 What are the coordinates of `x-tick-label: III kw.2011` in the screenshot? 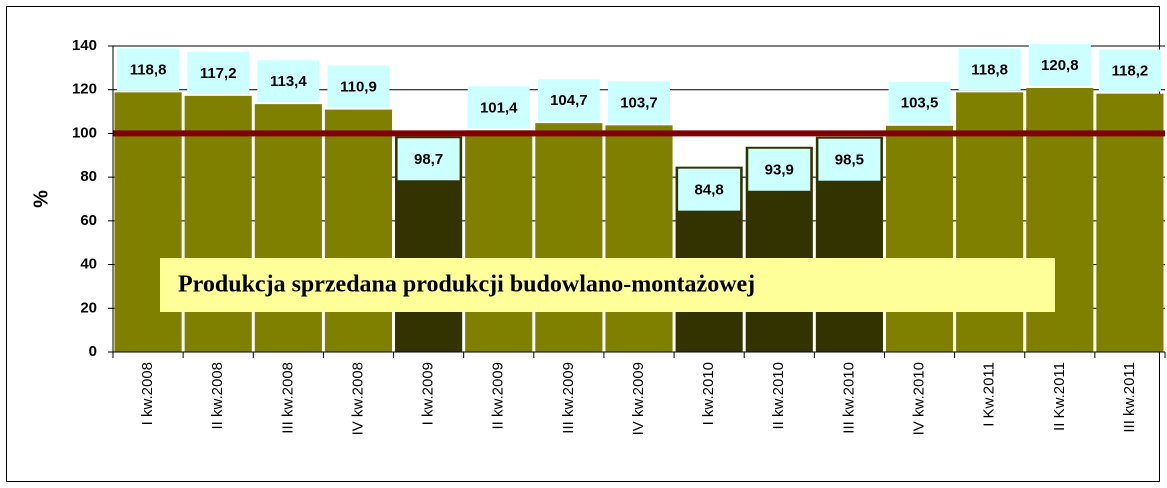 It's located at (1129, 397).